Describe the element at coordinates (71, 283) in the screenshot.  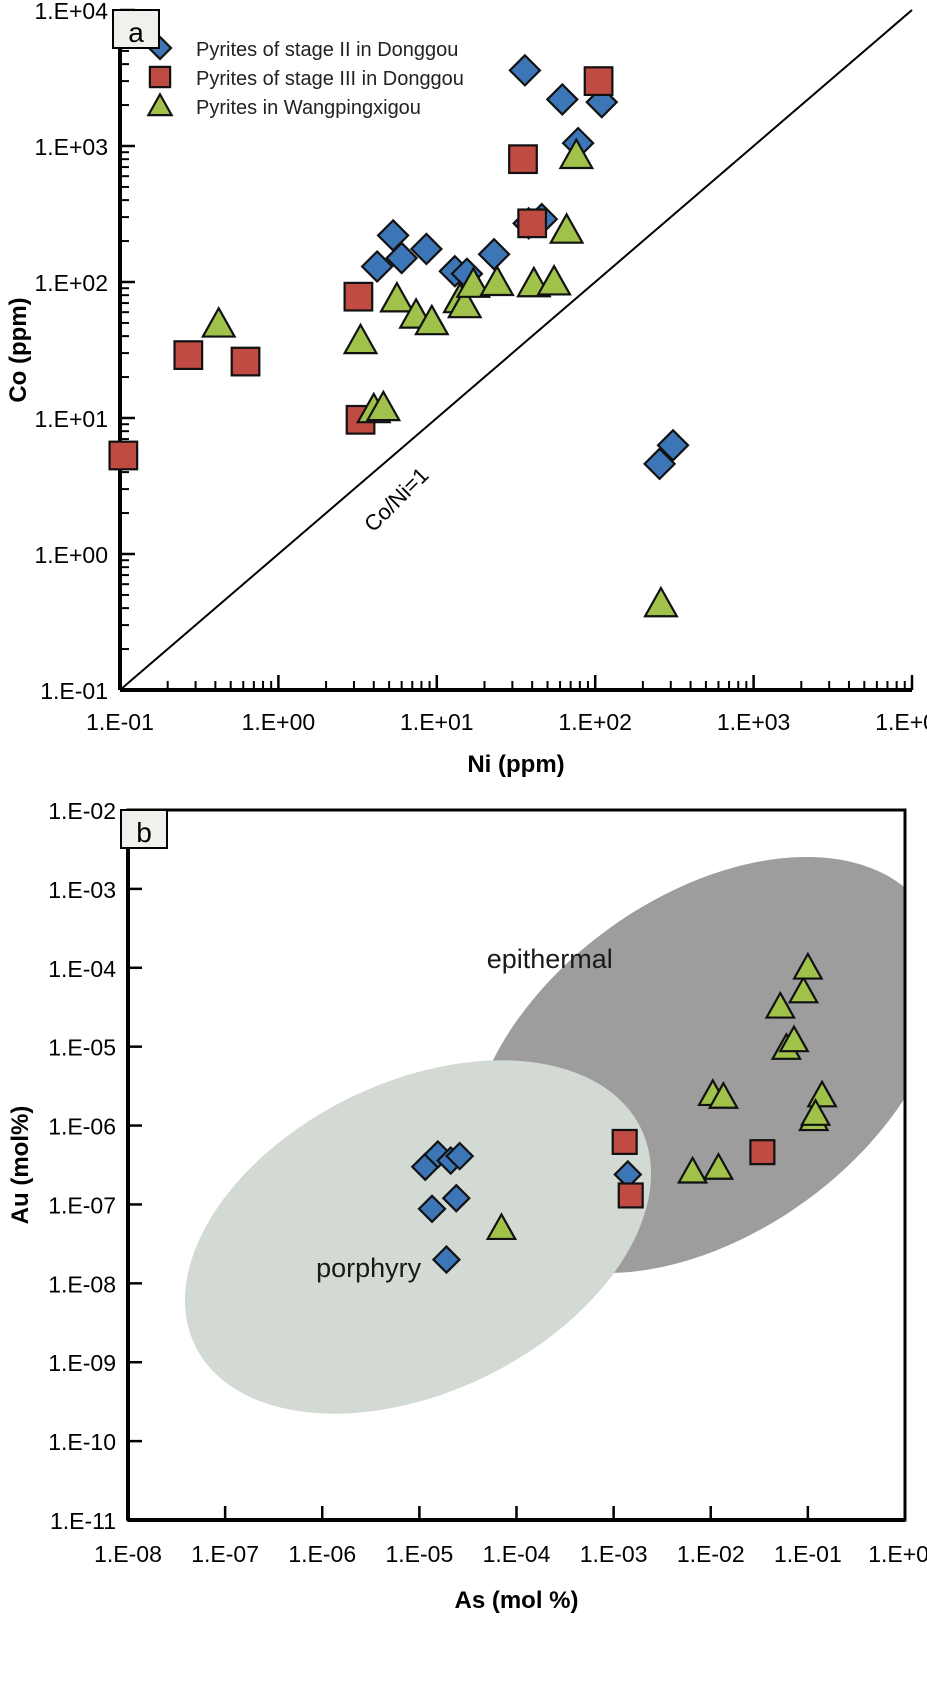
I see `y-tick-label: 1.E+02` at that location.